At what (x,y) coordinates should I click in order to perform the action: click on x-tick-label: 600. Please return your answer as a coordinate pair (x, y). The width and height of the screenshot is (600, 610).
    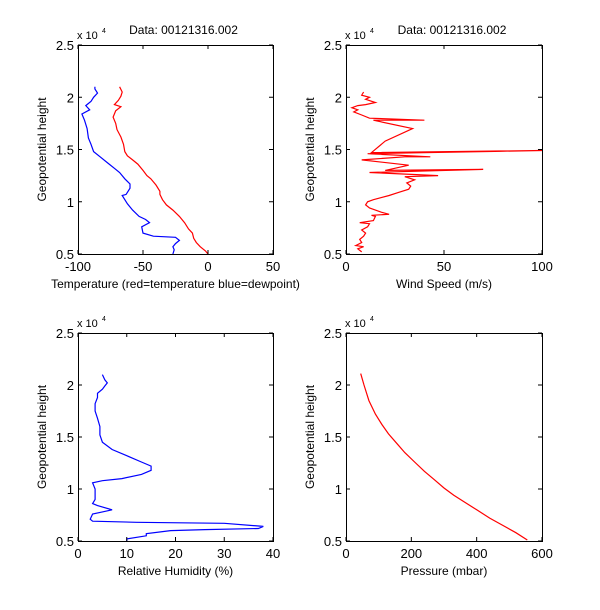
    Looking at the image, I should click on (542, 553).